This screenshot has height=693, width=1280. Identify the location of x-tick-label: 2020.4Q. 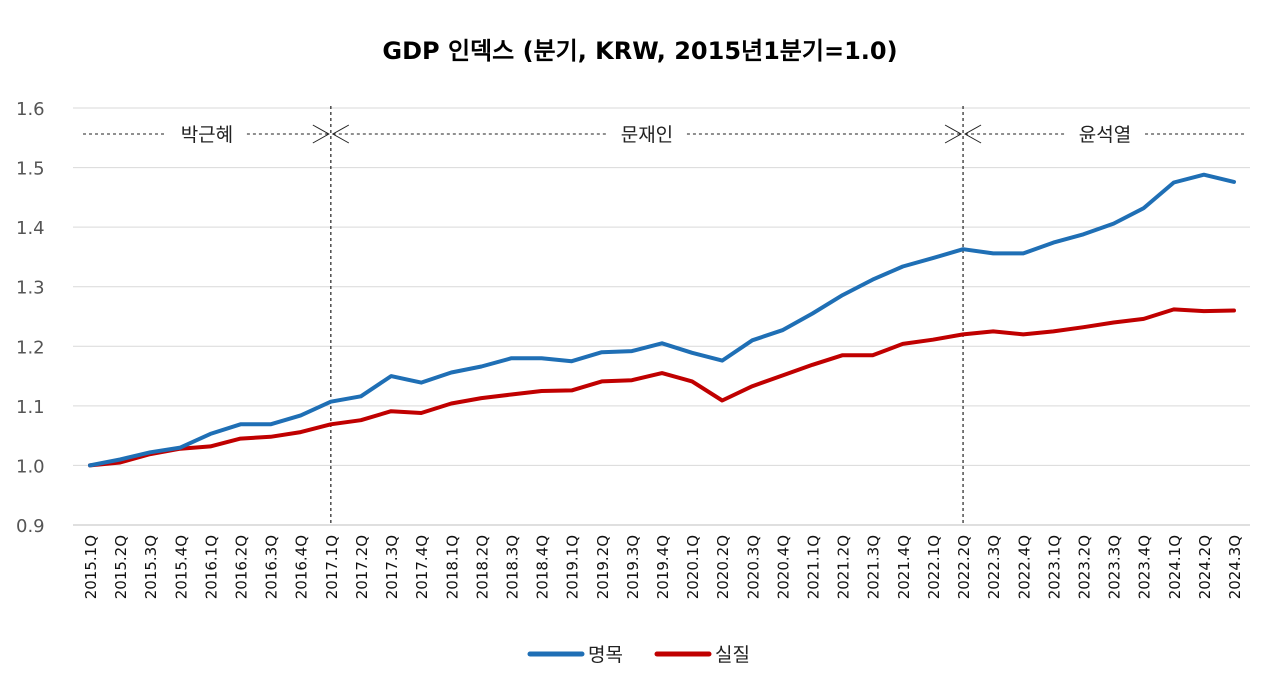
(783, 567).